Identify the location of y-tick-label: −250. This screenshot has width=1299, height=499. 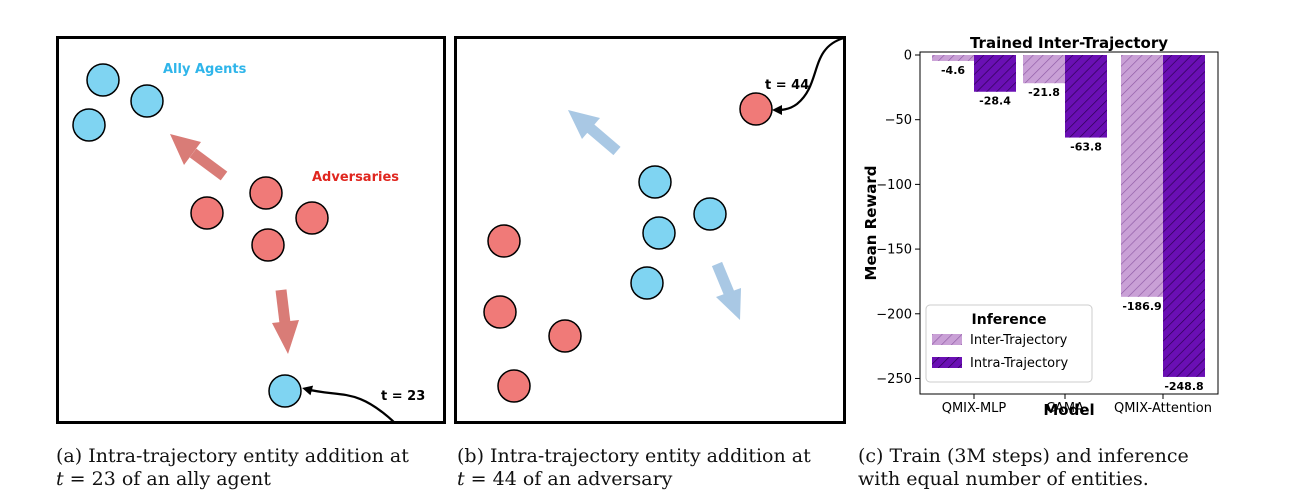
(894, 379).